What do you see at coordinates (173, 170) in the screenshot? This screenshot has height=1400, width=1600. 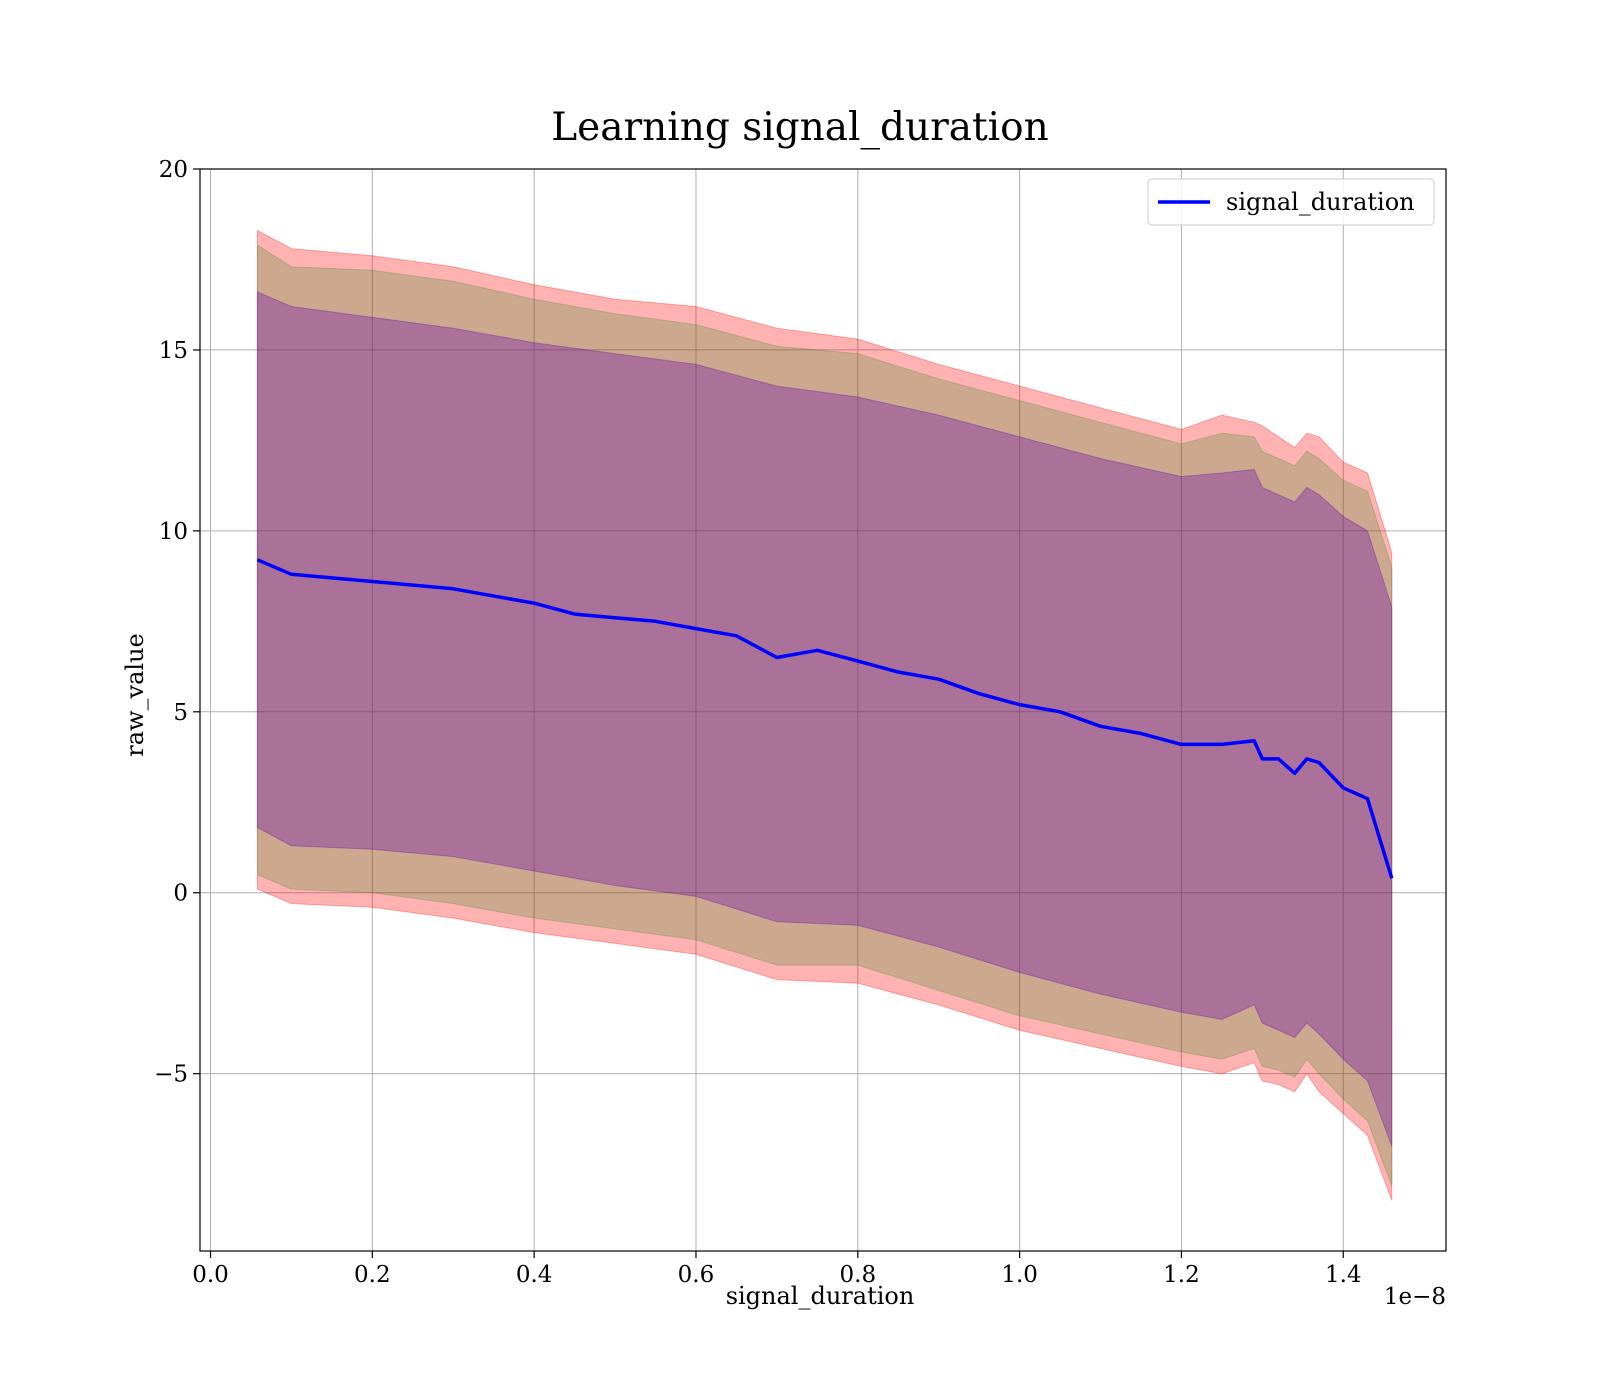 I see `y-tick-label: 20` at bounding box center [173, 170].